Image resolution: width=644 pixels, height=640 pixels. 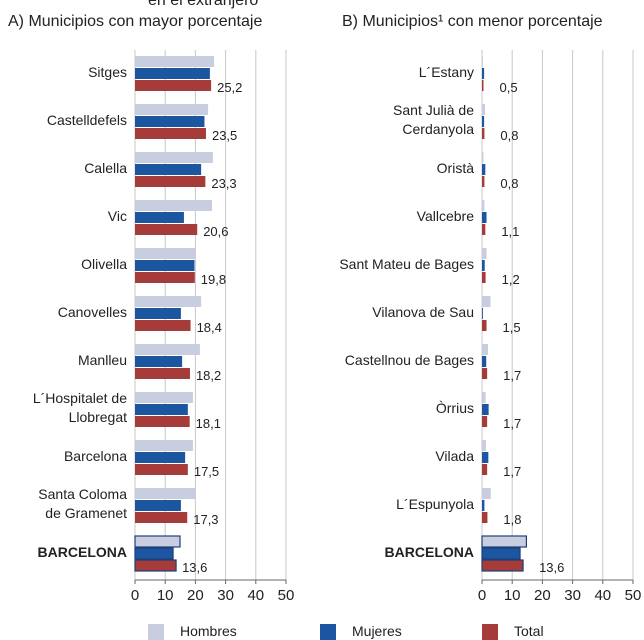 I want to click on category-label: Vic, so click(x=117, y=215).